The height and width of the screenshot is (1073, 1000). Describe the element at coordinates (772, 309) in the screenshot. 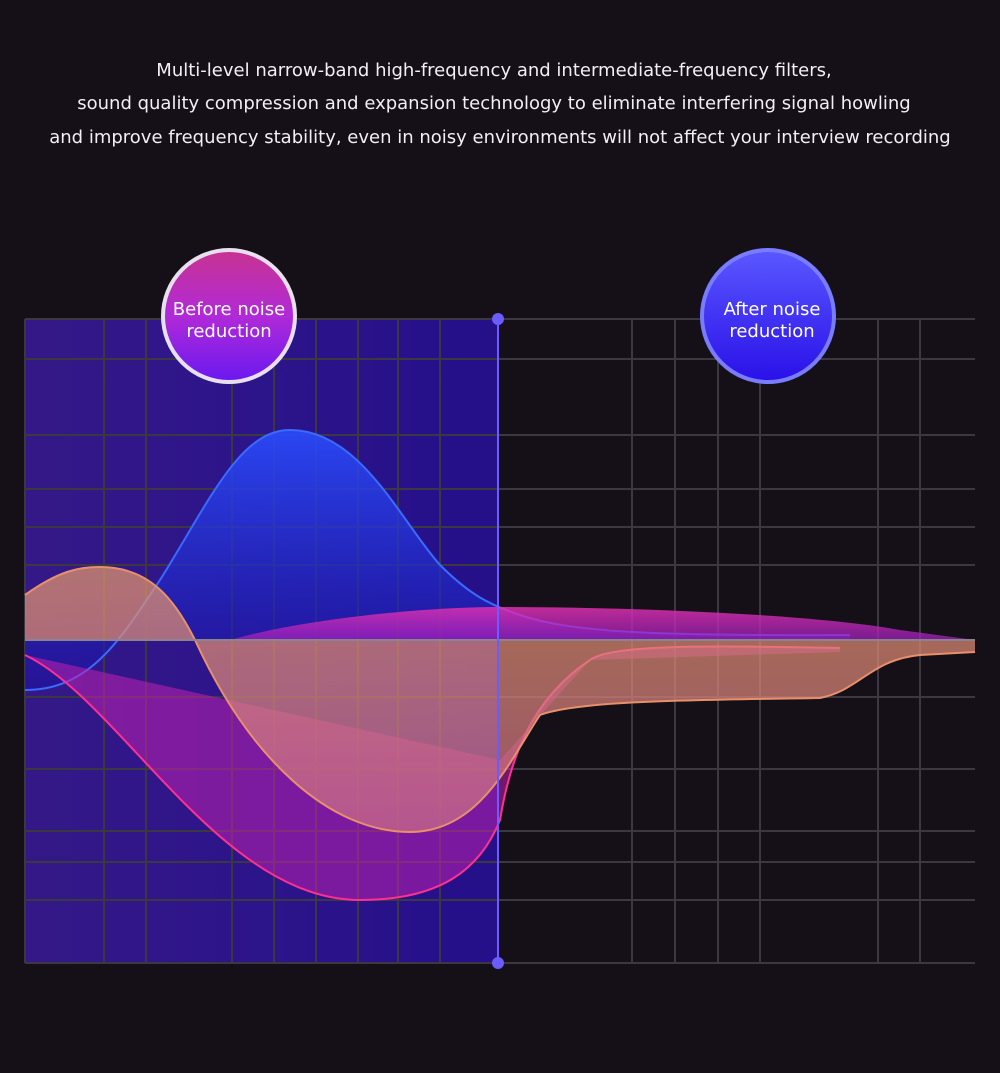

I see `badge-text: After noise` at that location.